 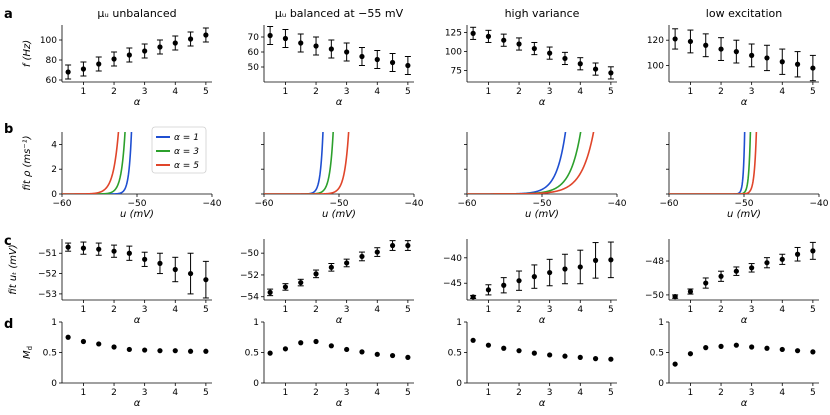 What do you see at coordinates (28, 352) in the screenshot?
I see `y-axis-label: Md` at bounding box center [28, 352].